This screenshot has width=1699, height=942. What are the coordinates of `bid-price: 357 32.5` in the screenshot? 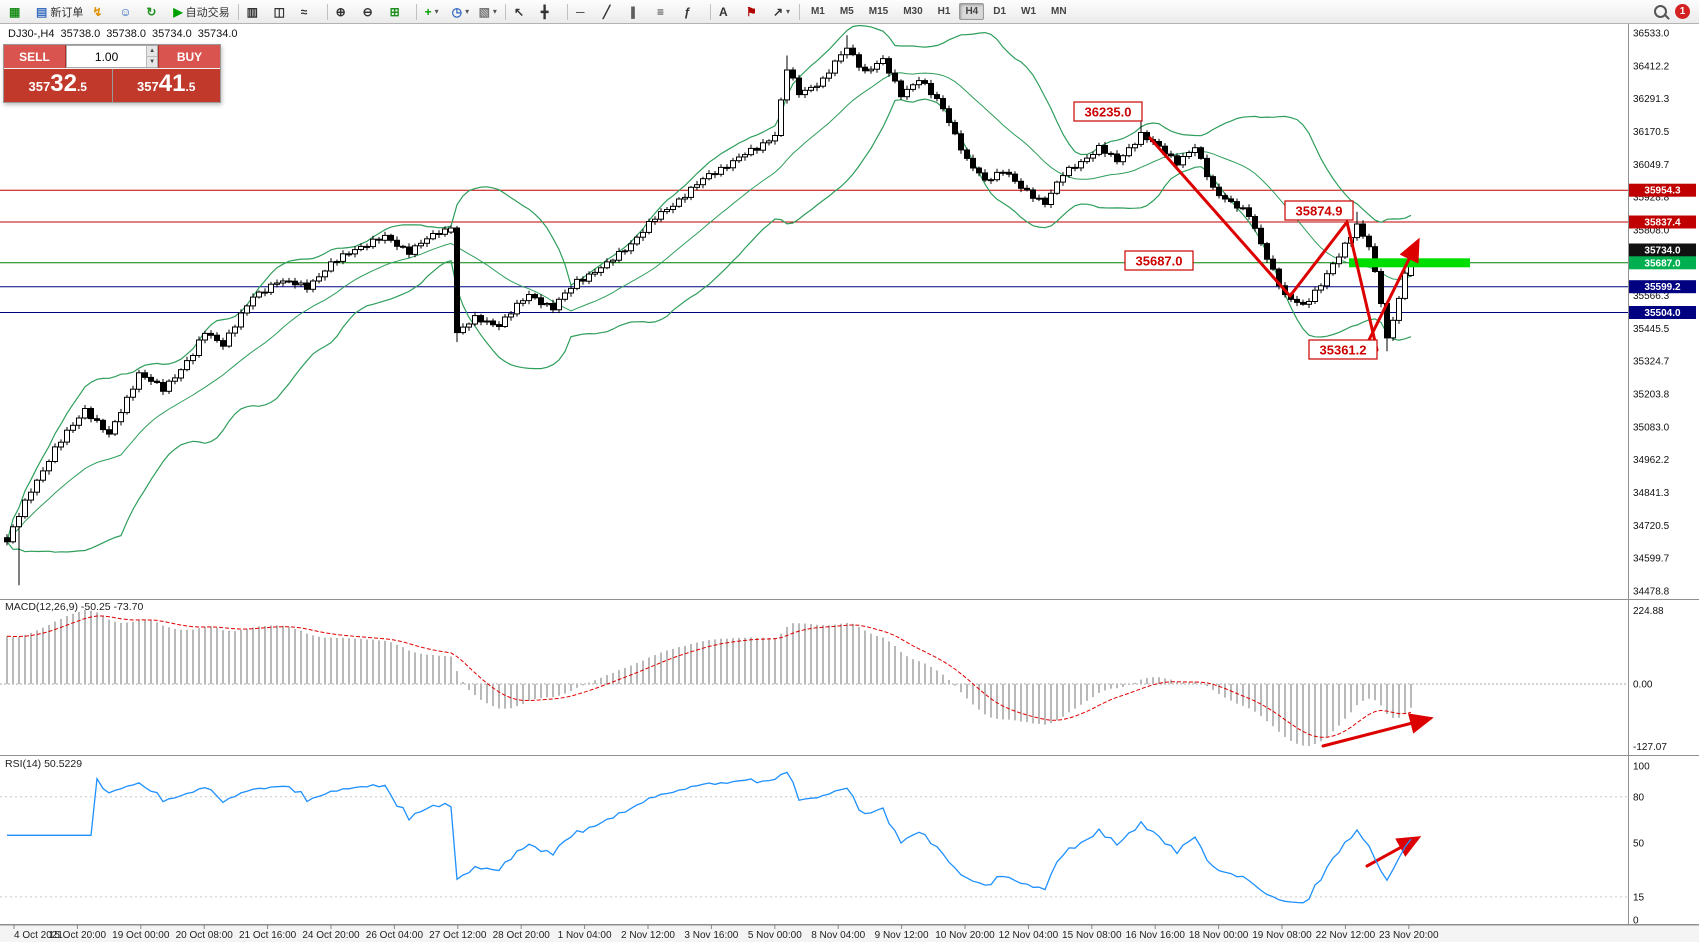 It's located at (58, 85).